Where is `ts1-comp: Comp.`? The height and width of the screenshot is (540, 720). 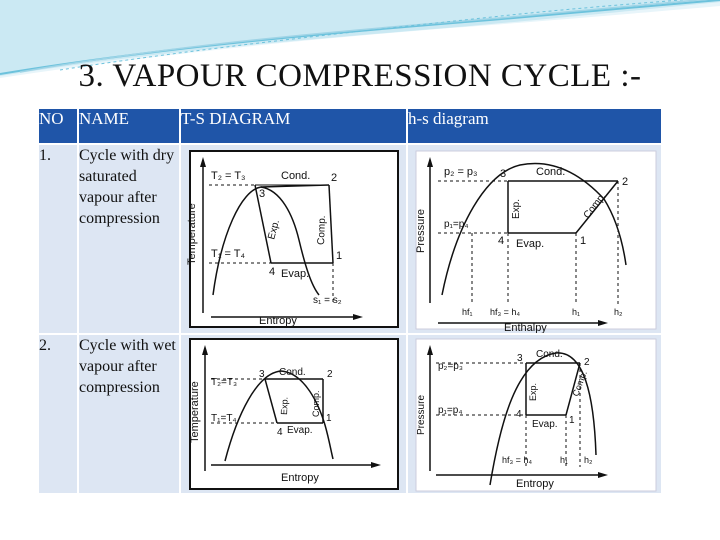
ts1-comp: Comp. is located at coordinates (322, 230).